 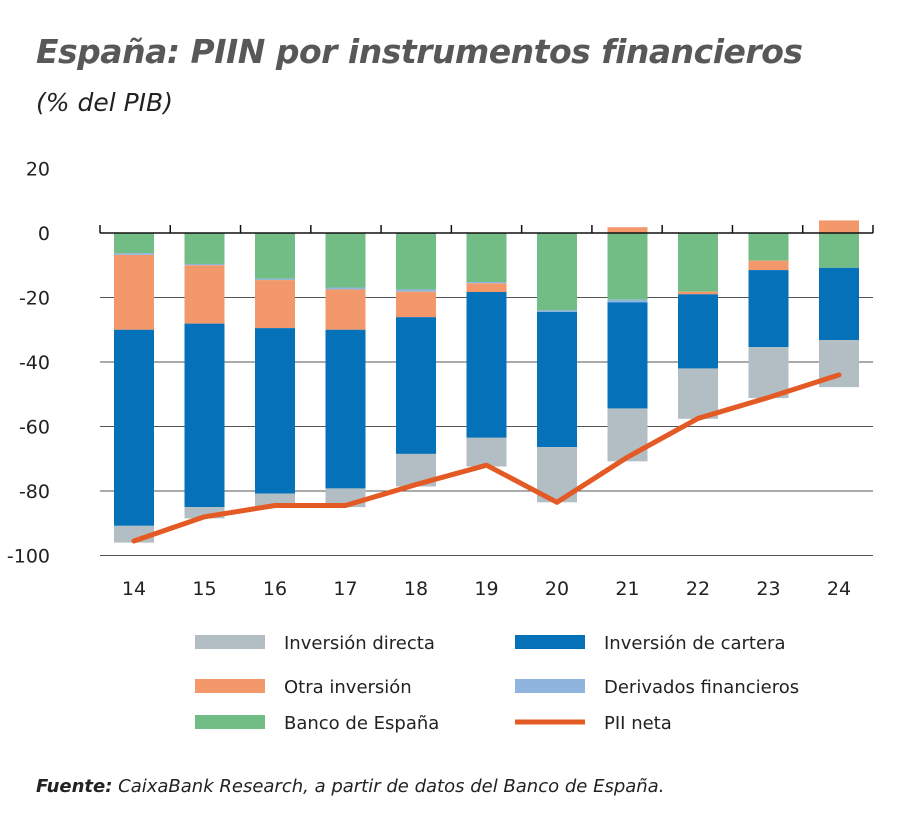 I want to click on legend-label: Derivados financieros, so click(x=701, y=687).